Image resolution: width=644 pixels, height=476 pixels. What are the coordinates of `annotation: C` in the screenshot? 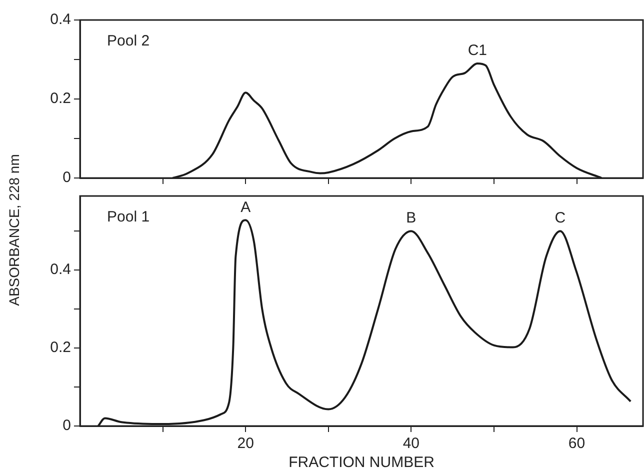 It's located at (560, 218).